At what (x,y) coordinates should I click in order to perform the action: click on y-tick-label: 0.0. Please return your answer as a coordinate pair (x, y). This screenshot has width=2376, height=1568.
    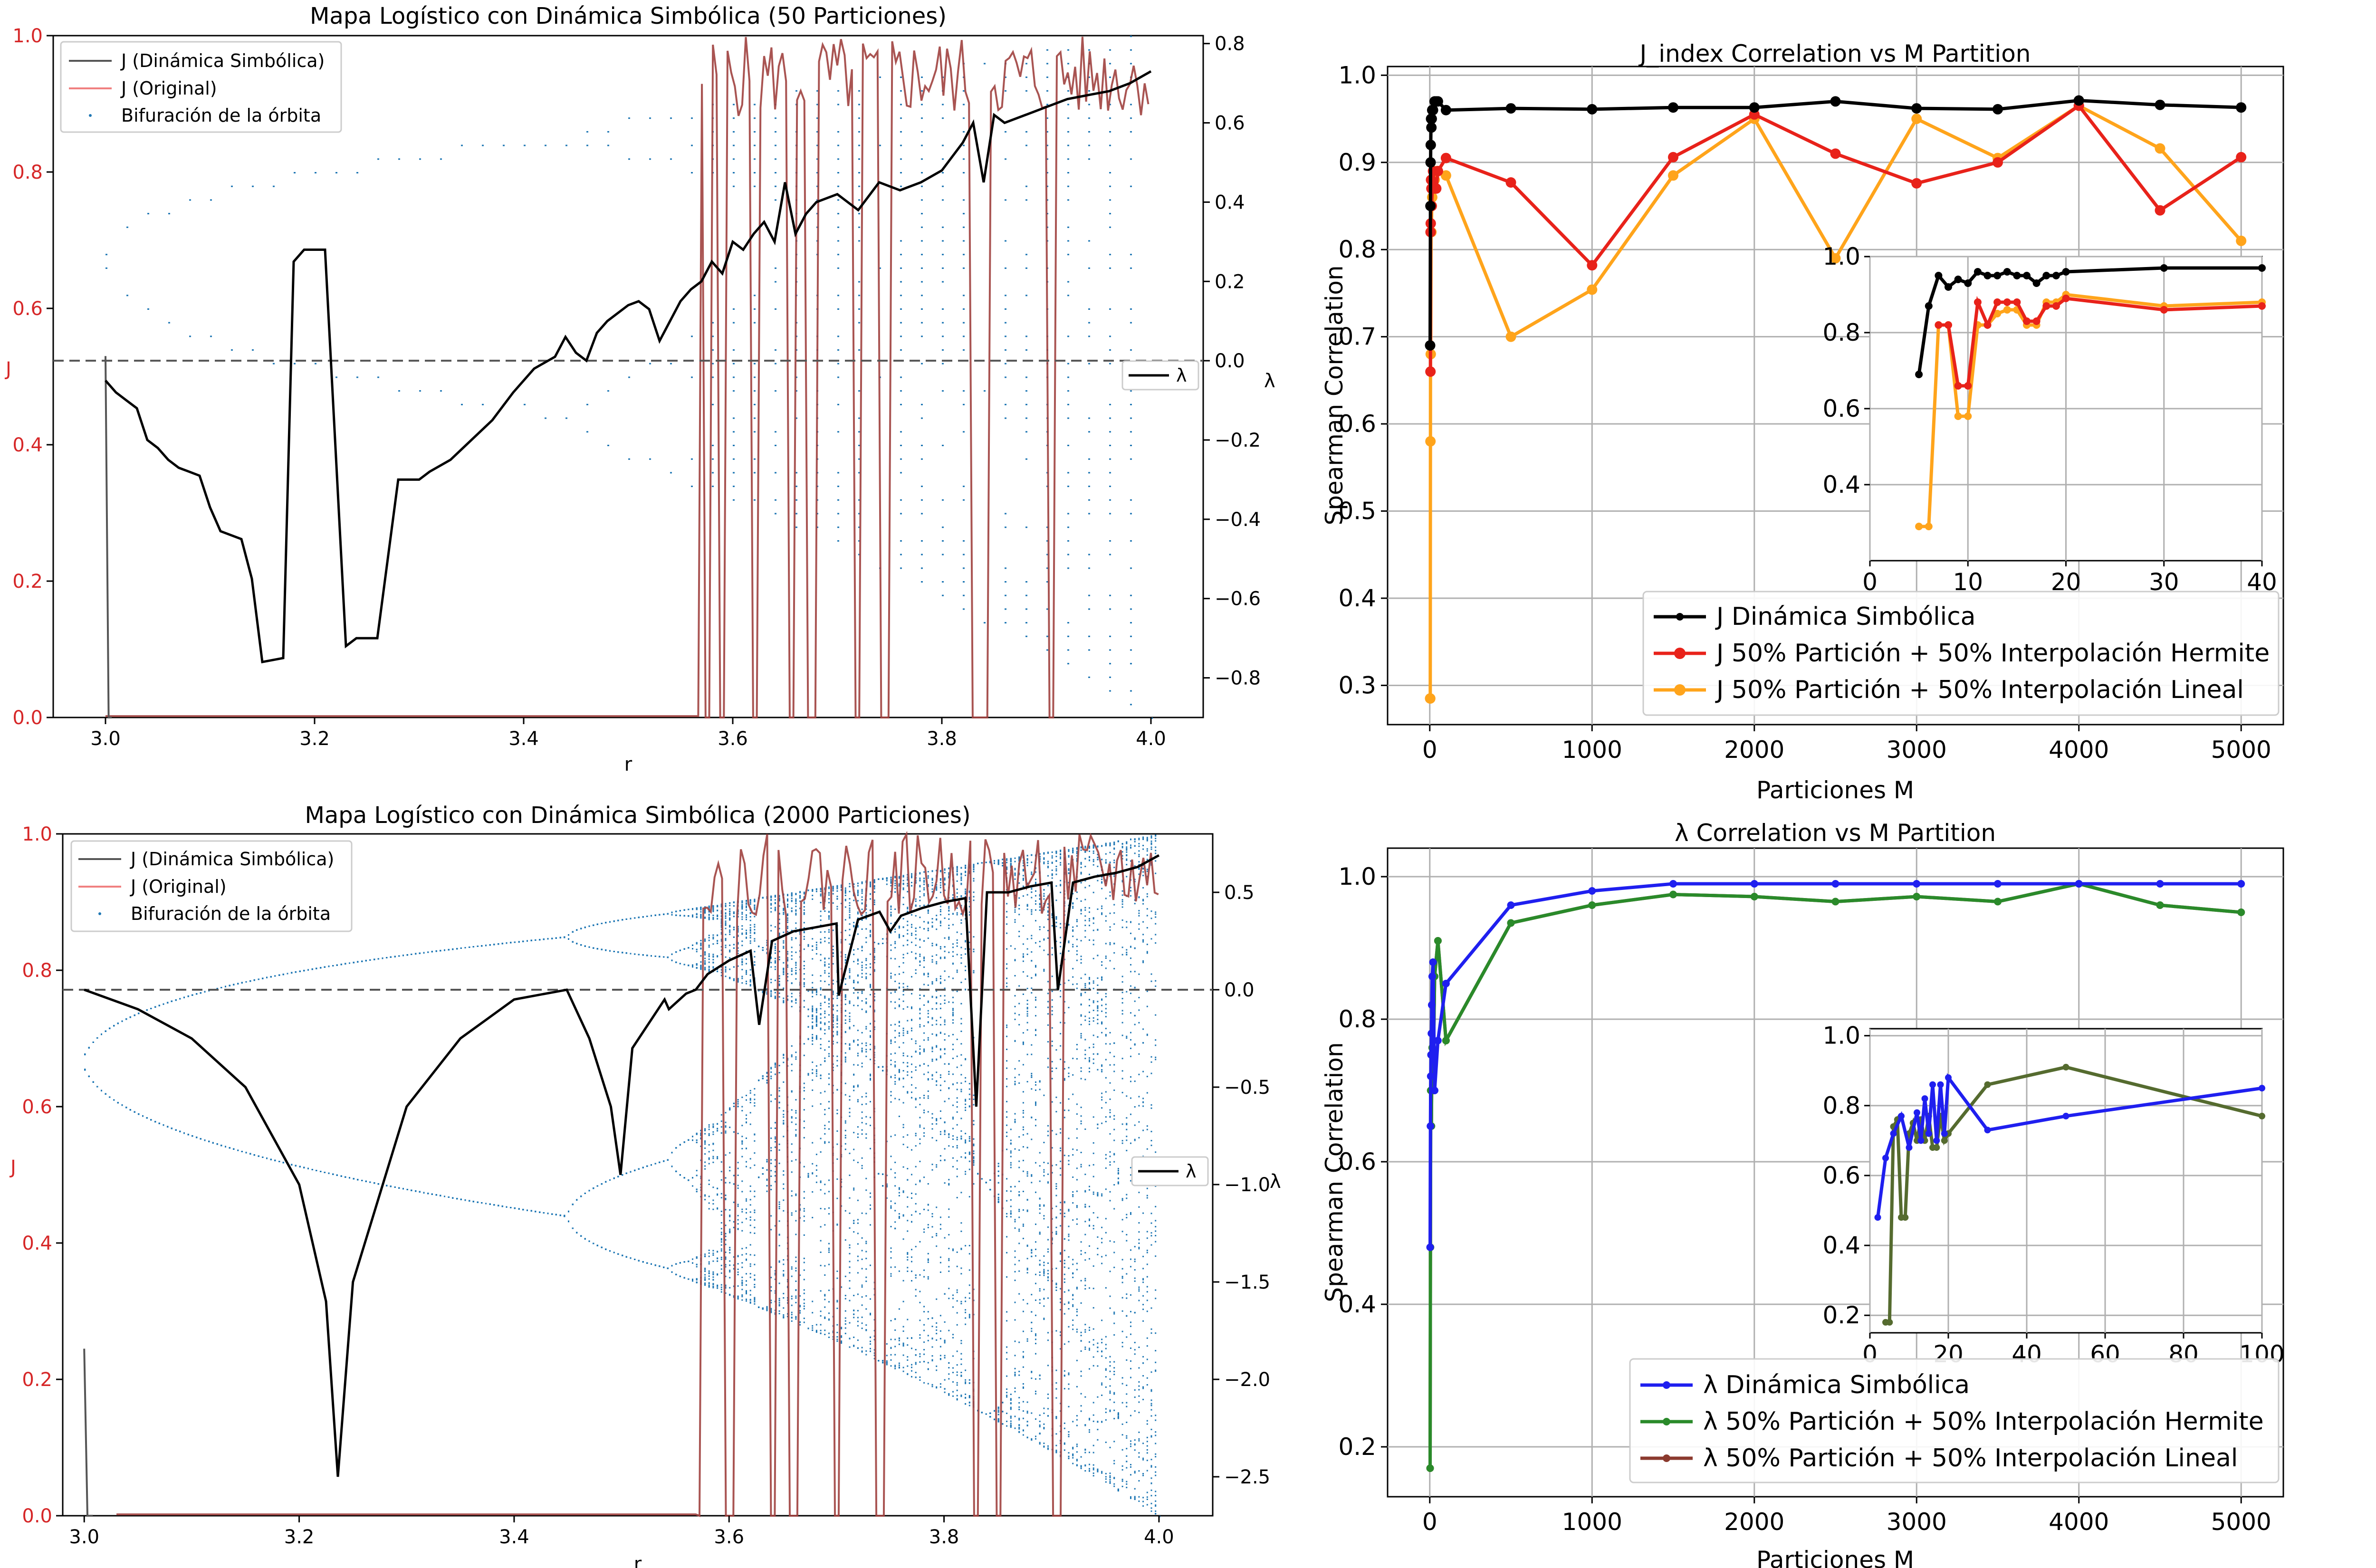
    Looking at the image, I should click on (27, 718).